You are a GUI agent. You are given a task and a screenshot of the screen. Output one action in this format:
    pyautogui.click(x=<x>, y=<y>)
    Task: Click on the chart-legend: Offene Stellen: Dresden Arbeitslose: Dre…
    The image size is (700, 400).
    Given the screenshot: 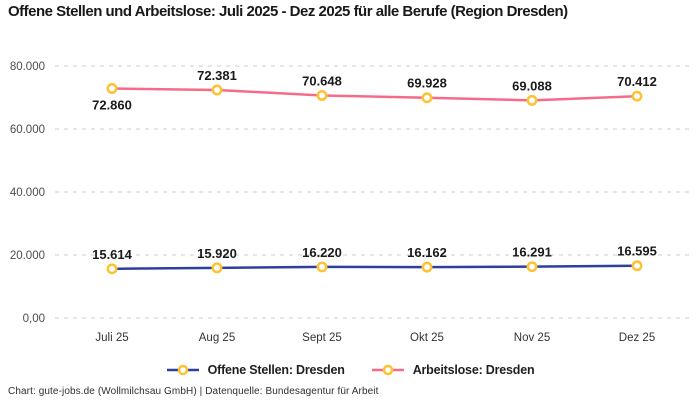 What is the action you would take?
    pyautogui.click(x=350, y=370)
    